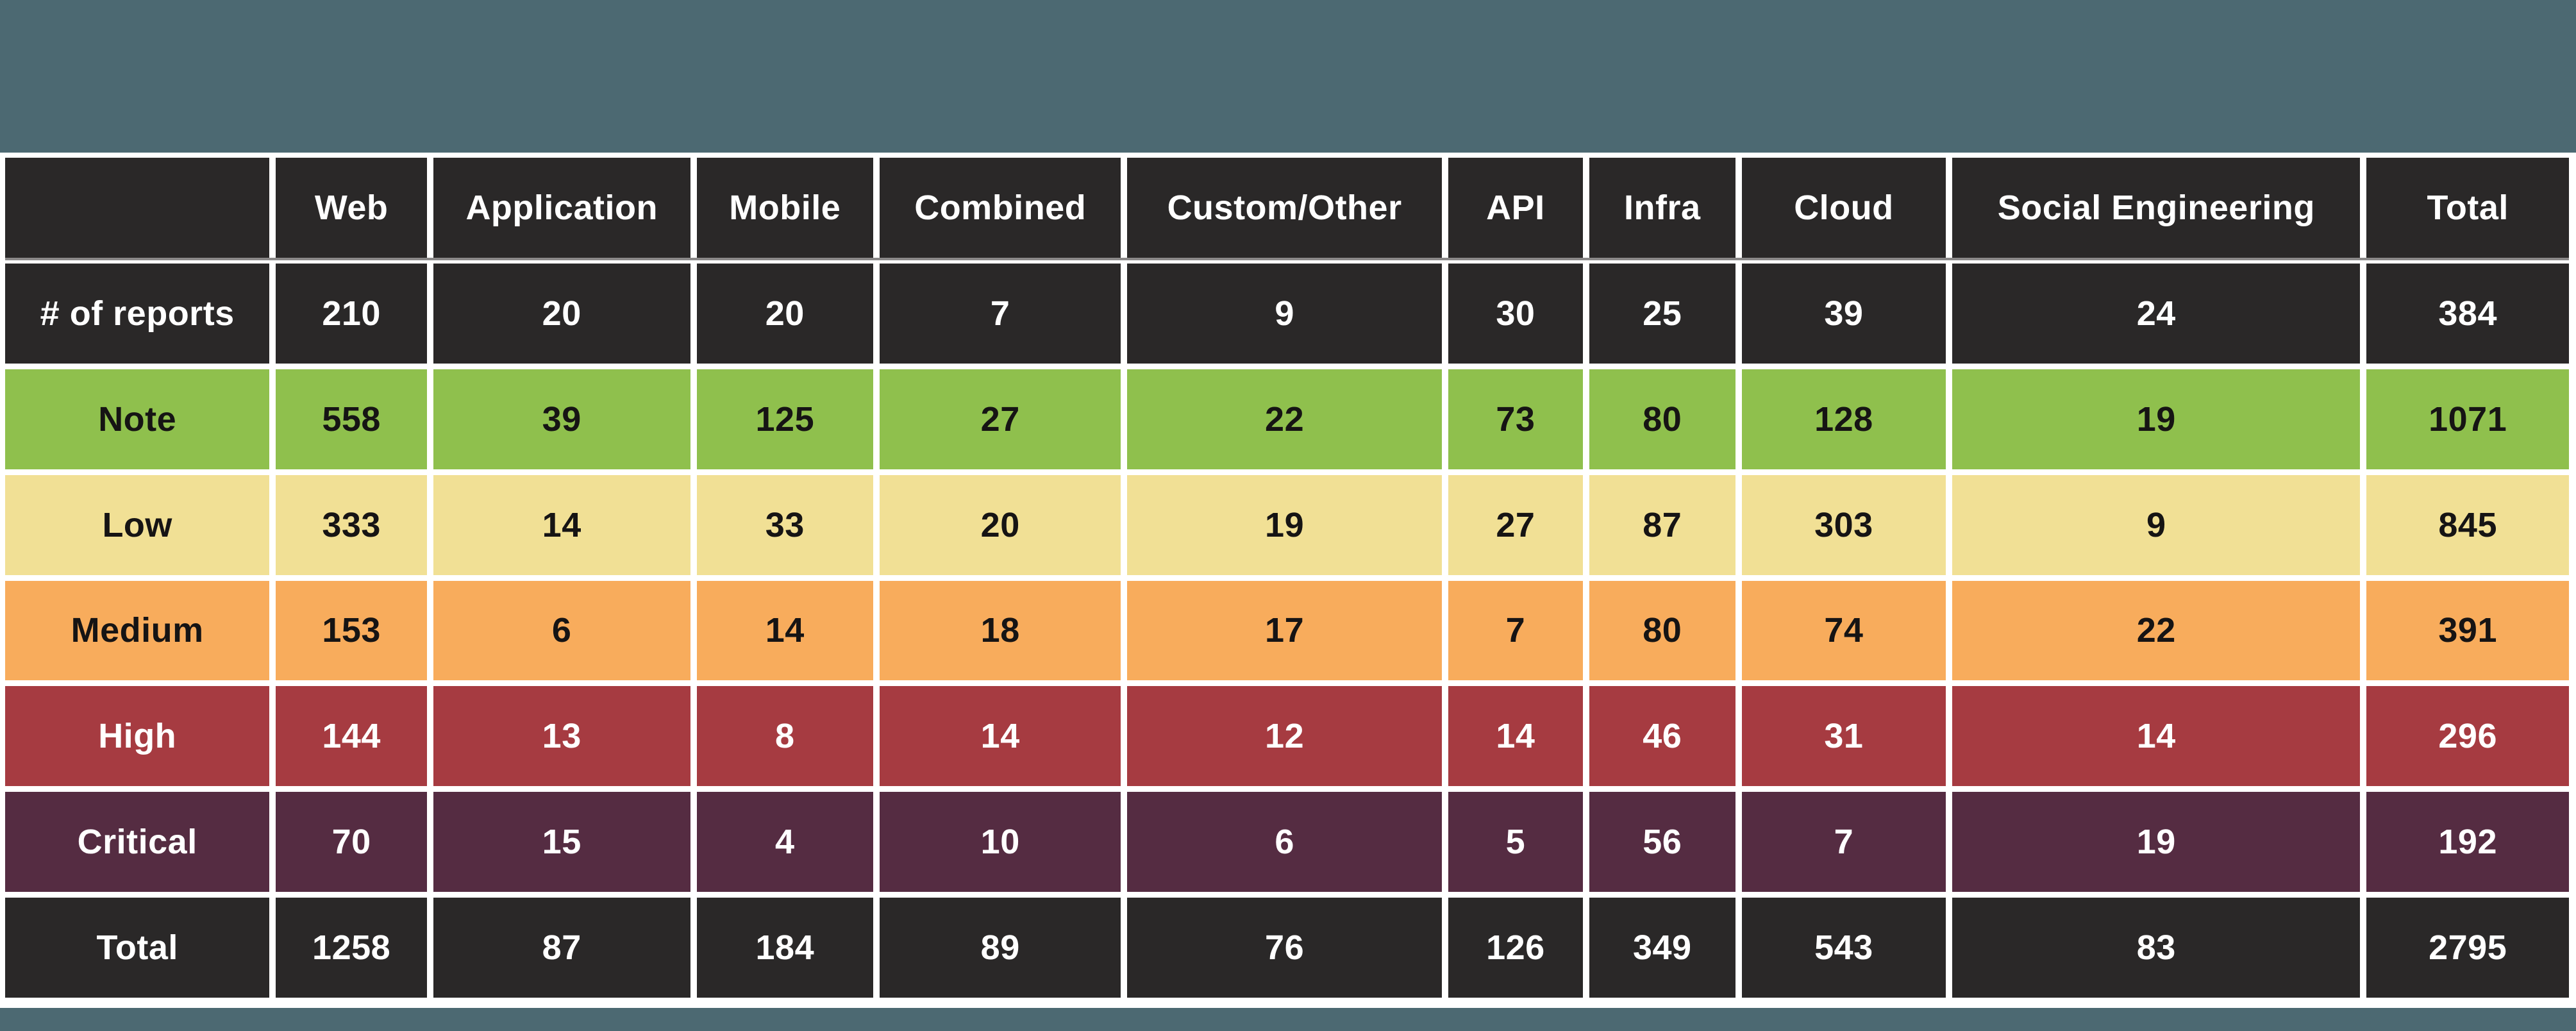 The height and width of the screenshot is (1031, 2576). What do you see at coordinates (1000, 842) in the screenshot?
I see `cell-critical-combined: 10` at bounding box center [1000, 842].